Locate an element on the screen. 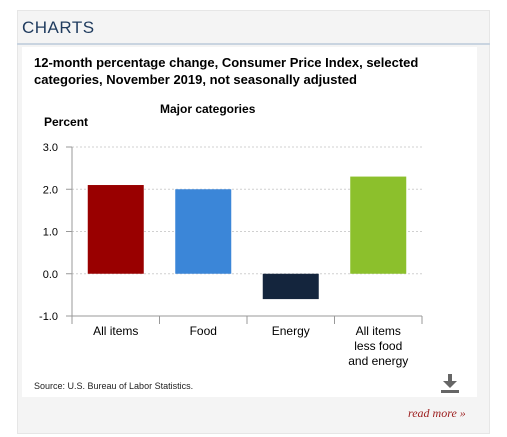 This screenshot has height=437, width=507. chart-subtitle: Major categories is located at coordinates (208, 109).